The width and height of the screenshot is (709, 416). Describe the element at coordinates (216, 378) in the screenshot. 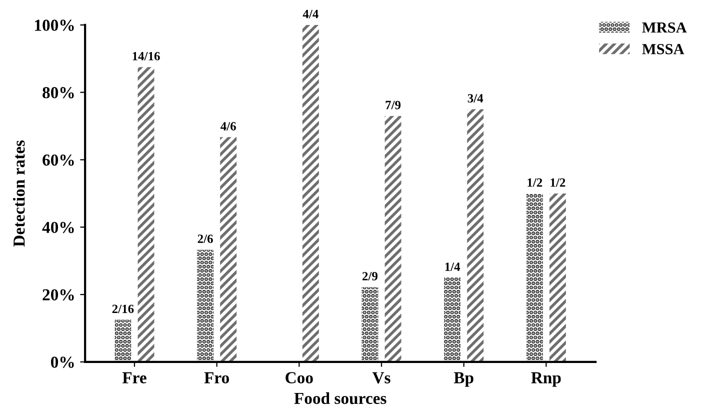

I see `x-tick-label: Fro` at that location.